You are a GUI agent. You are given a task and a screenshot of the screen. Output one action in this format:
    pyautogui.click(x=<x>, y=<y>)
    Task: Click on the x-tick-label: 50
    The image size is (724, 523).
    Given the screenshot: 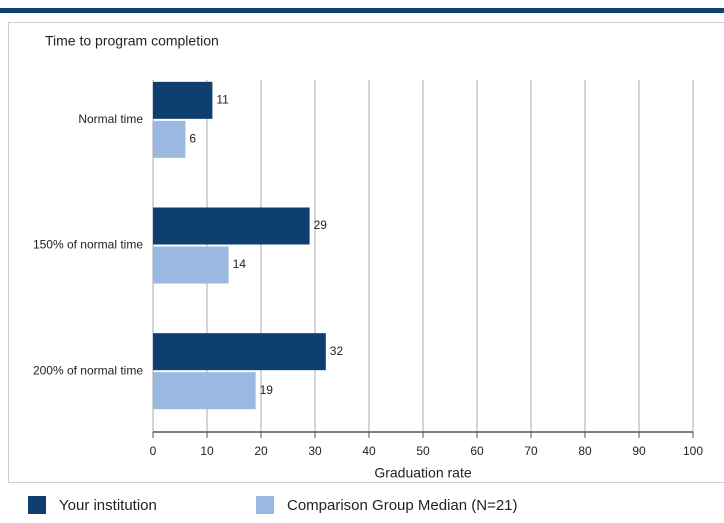 What is the action you would take?
    pyautogui.click(x=423, y=451)
    